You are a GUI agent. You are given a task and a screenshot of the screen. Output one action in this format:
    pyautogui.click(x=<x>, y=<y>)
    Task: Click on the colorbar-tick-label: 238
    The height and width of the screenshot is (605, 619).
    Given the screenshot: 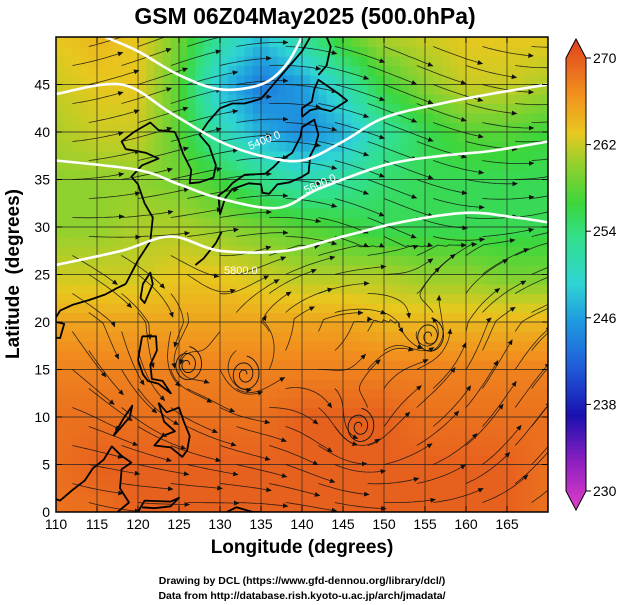 What is the action you would take?
    pyautogui.click(x=605, y=404)
    